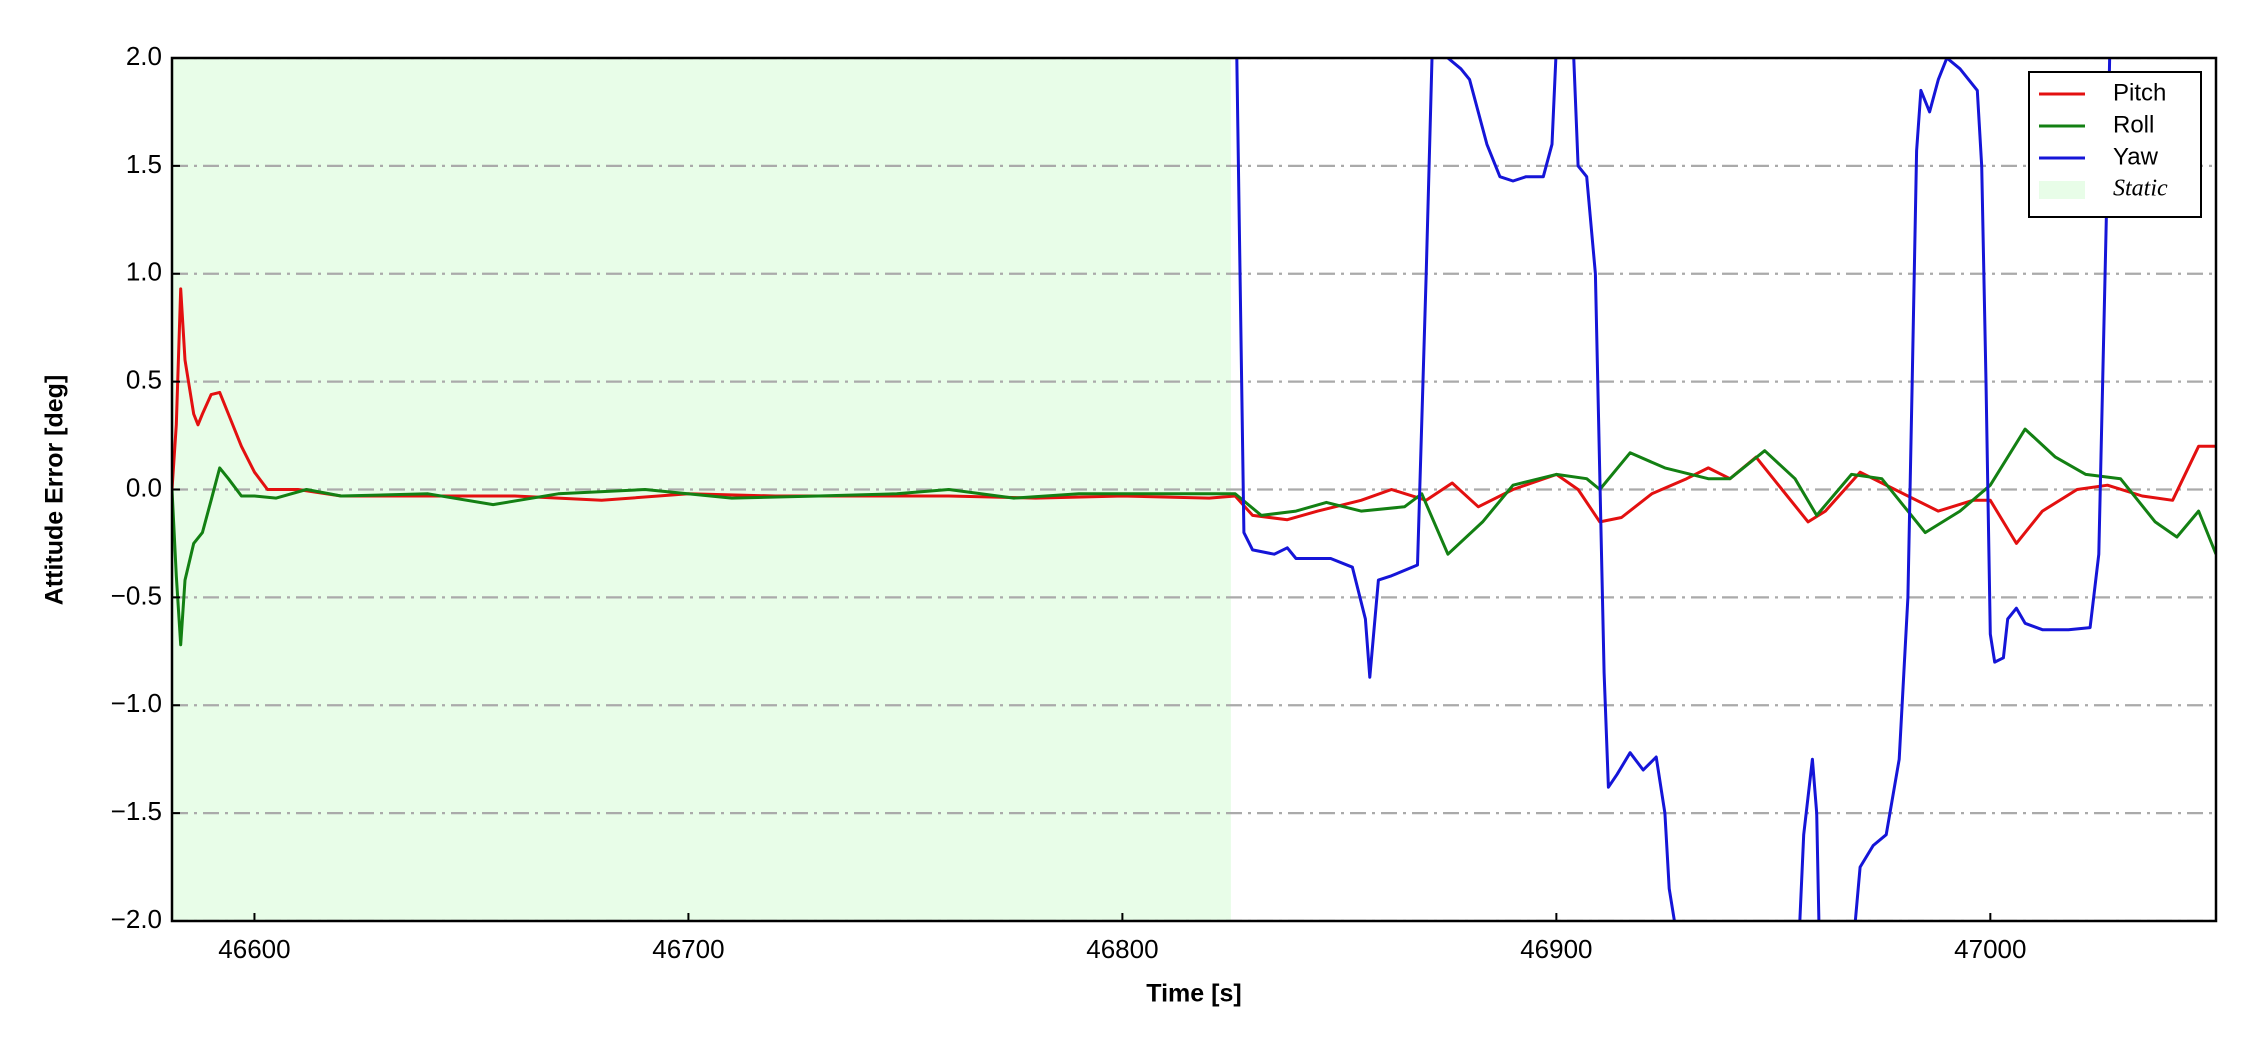 Image resolution: width=2250 pixels, height=1050 pixels. Describe the element at coordinates (1193, 994) in the screenshot. I see `x-axis-label: Time [s]` at that location.